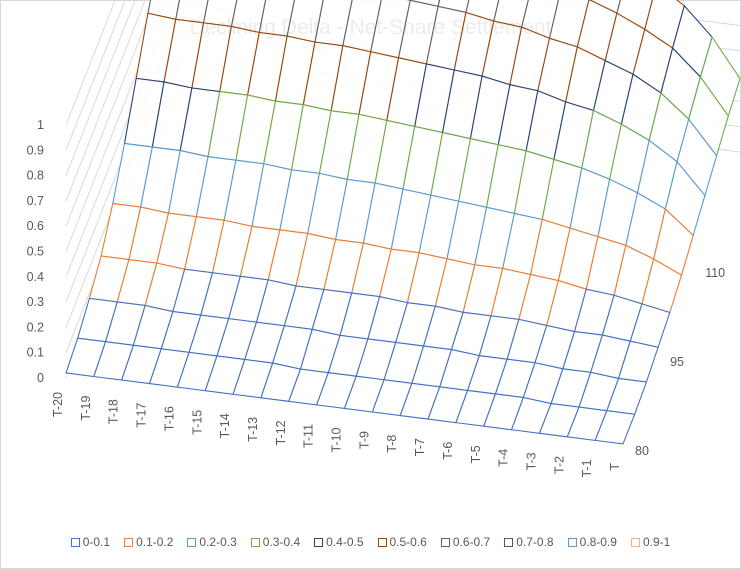  What do you see at coordinates (197, 422) in the screenshot?
I see `time-tick-label: T-15` at bounding box center [197, 422].